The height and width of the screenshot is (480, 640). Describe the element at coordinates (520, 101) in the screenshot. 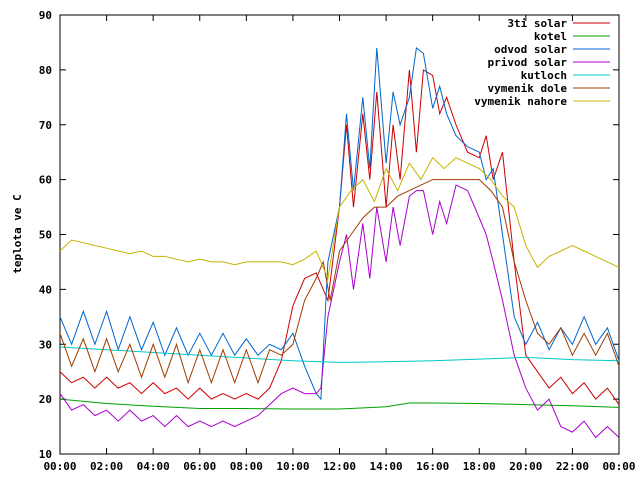

I see `legend-label-vymenik-nahore: vymenik nahore` at that location.